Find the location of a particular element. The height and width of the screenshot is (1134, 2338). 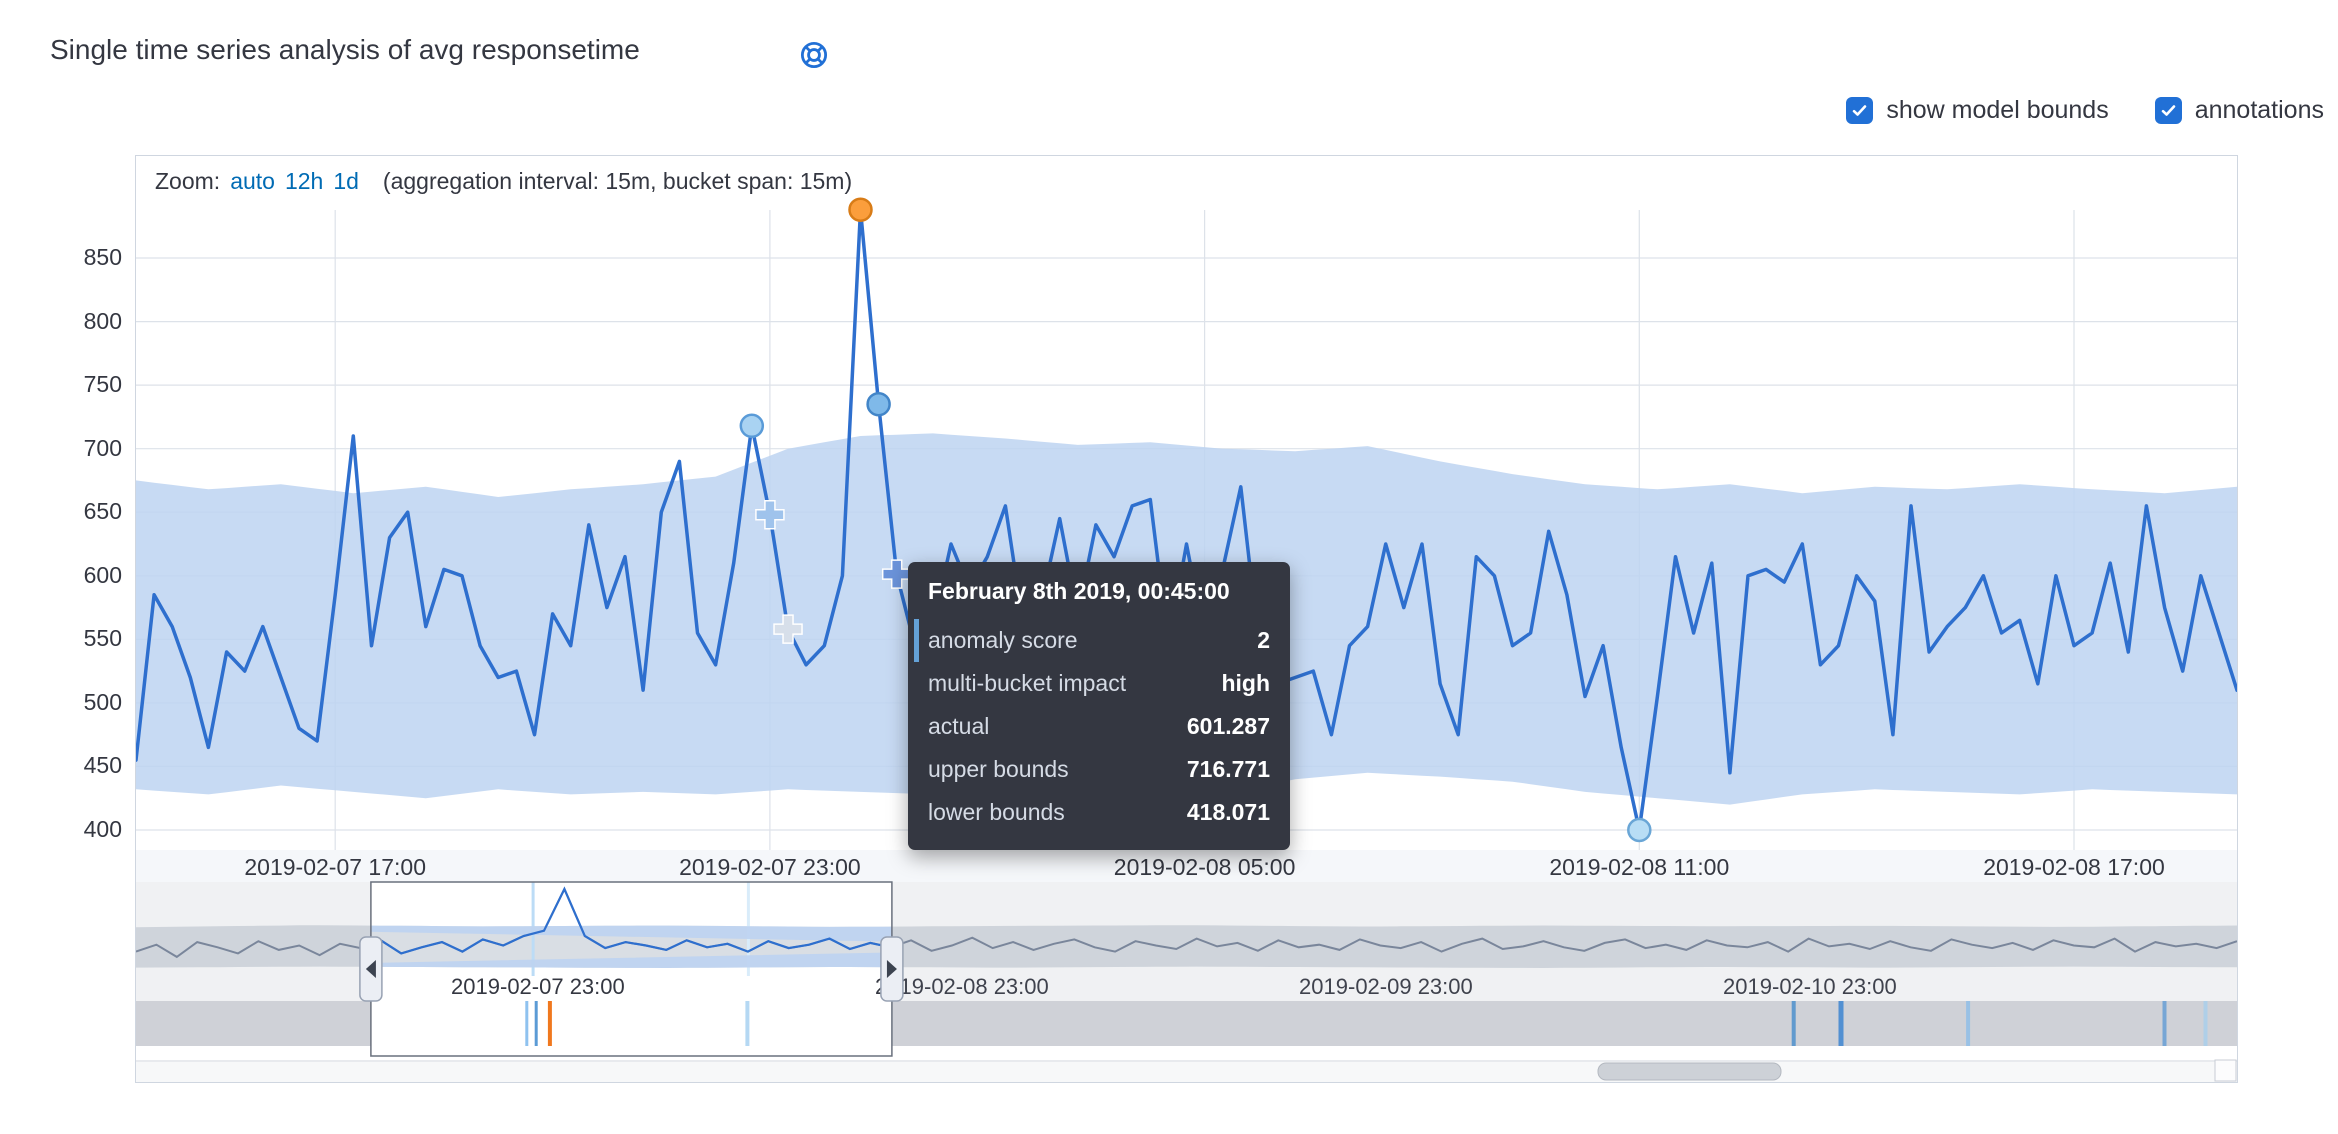

model-bounds-label: show model bounds is located at coordinates (1997, 110).